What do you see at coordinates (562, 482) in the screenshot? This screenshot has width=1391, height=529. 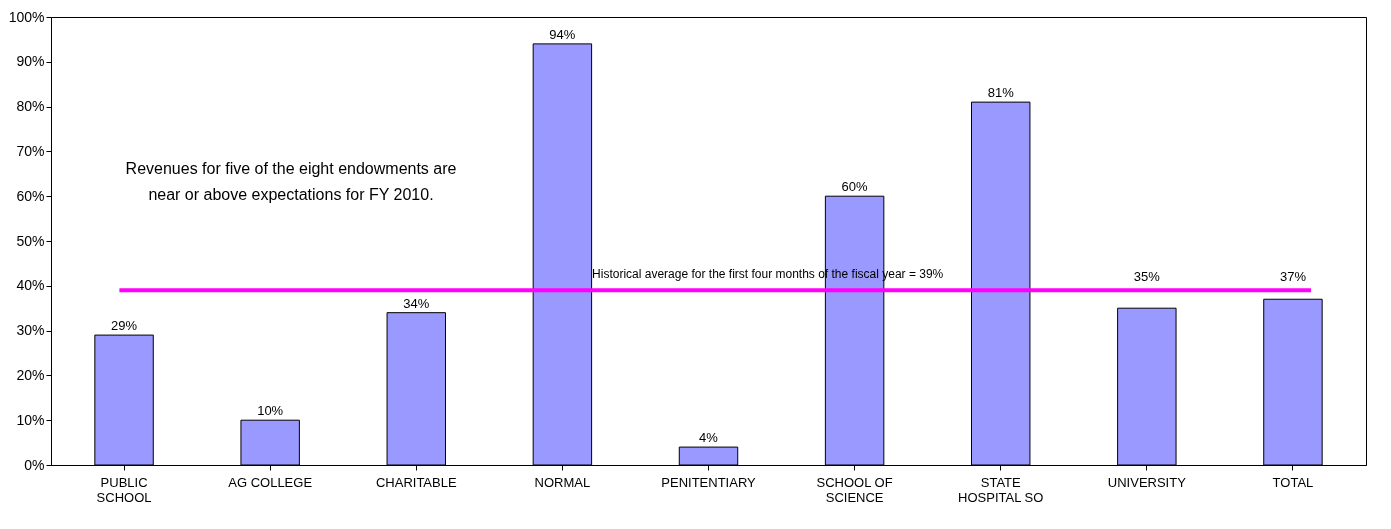 I see `x-tick-label: NORMAL` at bounding box center [562, 482].